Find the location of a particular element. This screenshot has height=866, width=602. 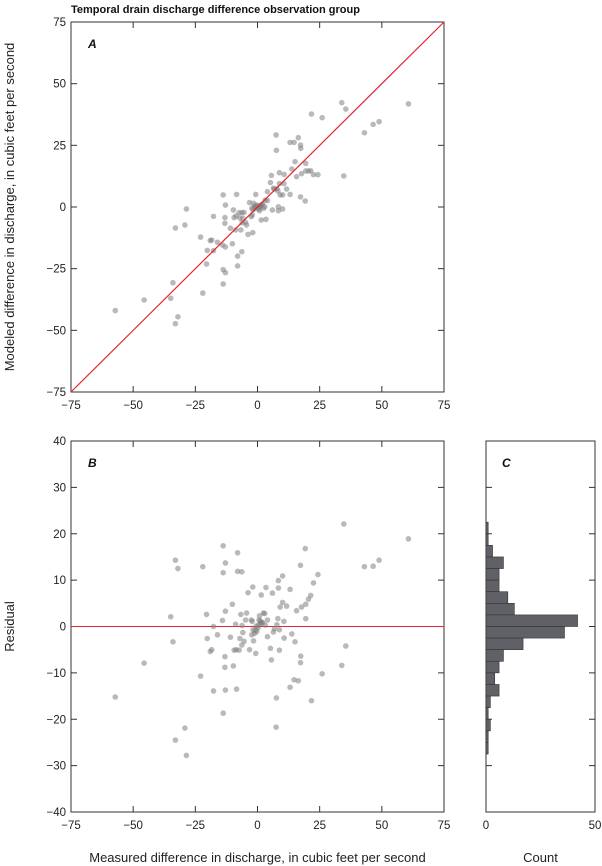

y-axis-label-b: Residual is located at coordinates (9, 626).